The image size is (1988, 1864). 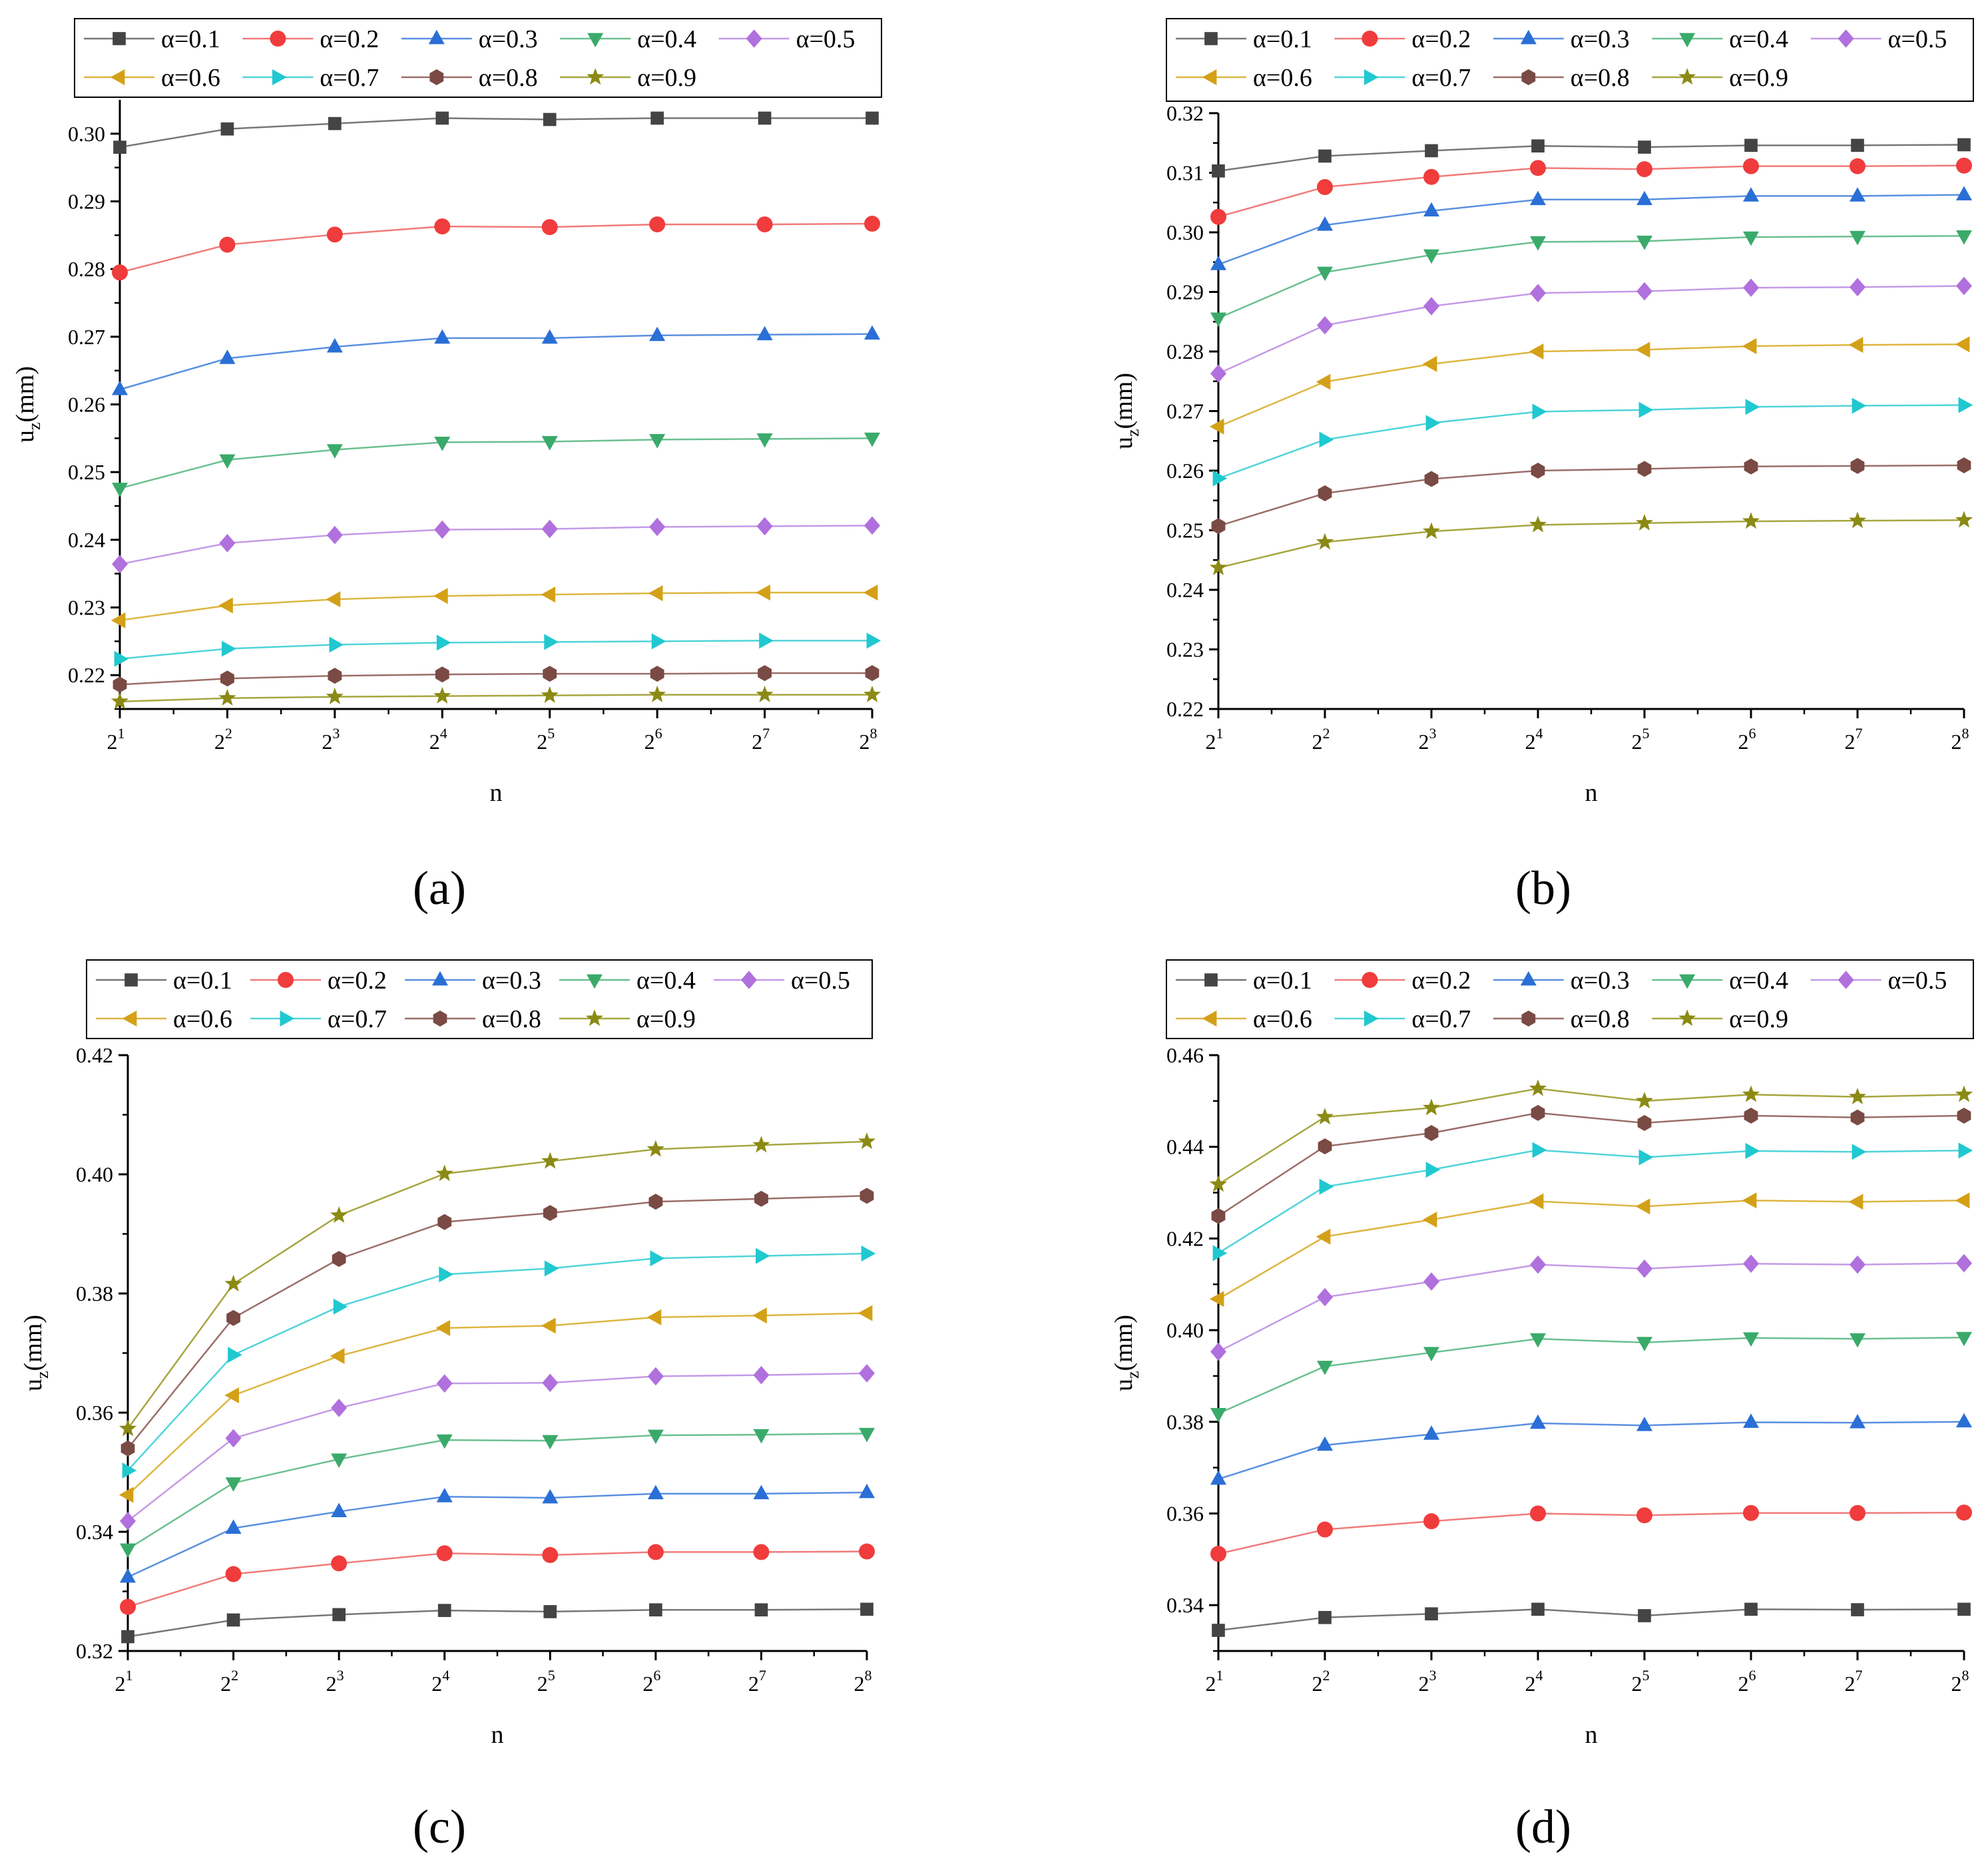 What do you see at coordinates (1441, 1019) in the screenshot?
I see `legend-label: α=0.7` at bounding box center [1441, 1019].